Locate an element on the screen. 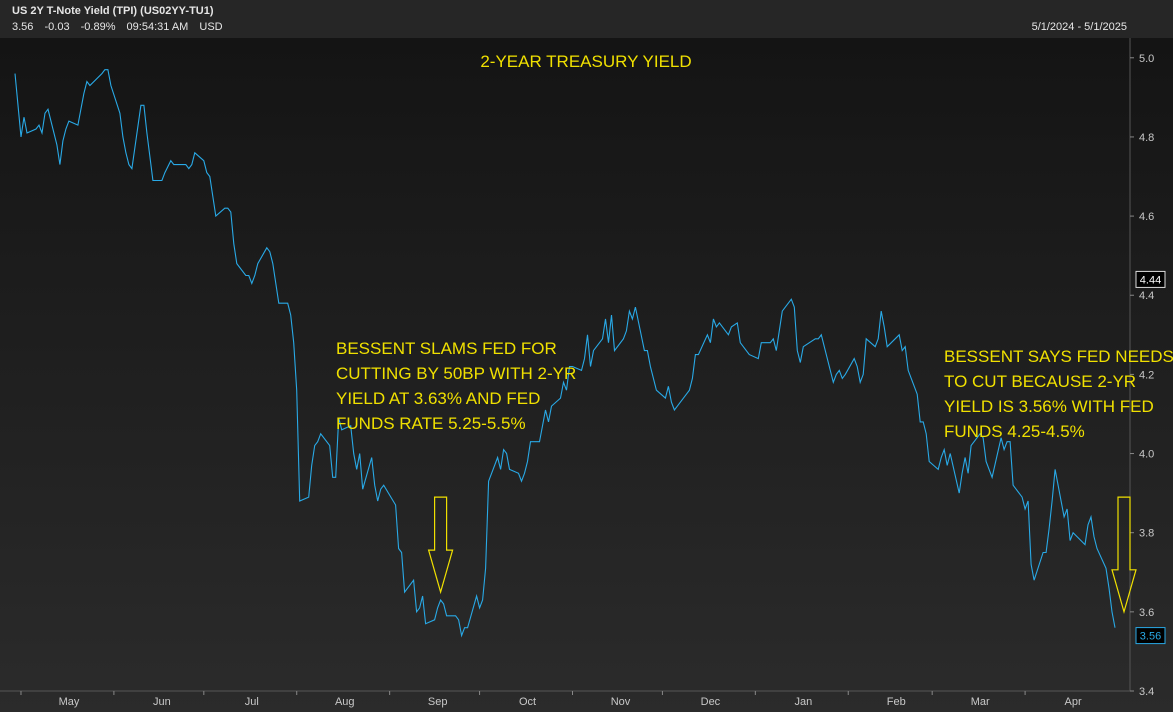 Image resolution: width=1173 pixels, height=712 pixels. x-tick-label: Oct is located at coordinates (527, 702).